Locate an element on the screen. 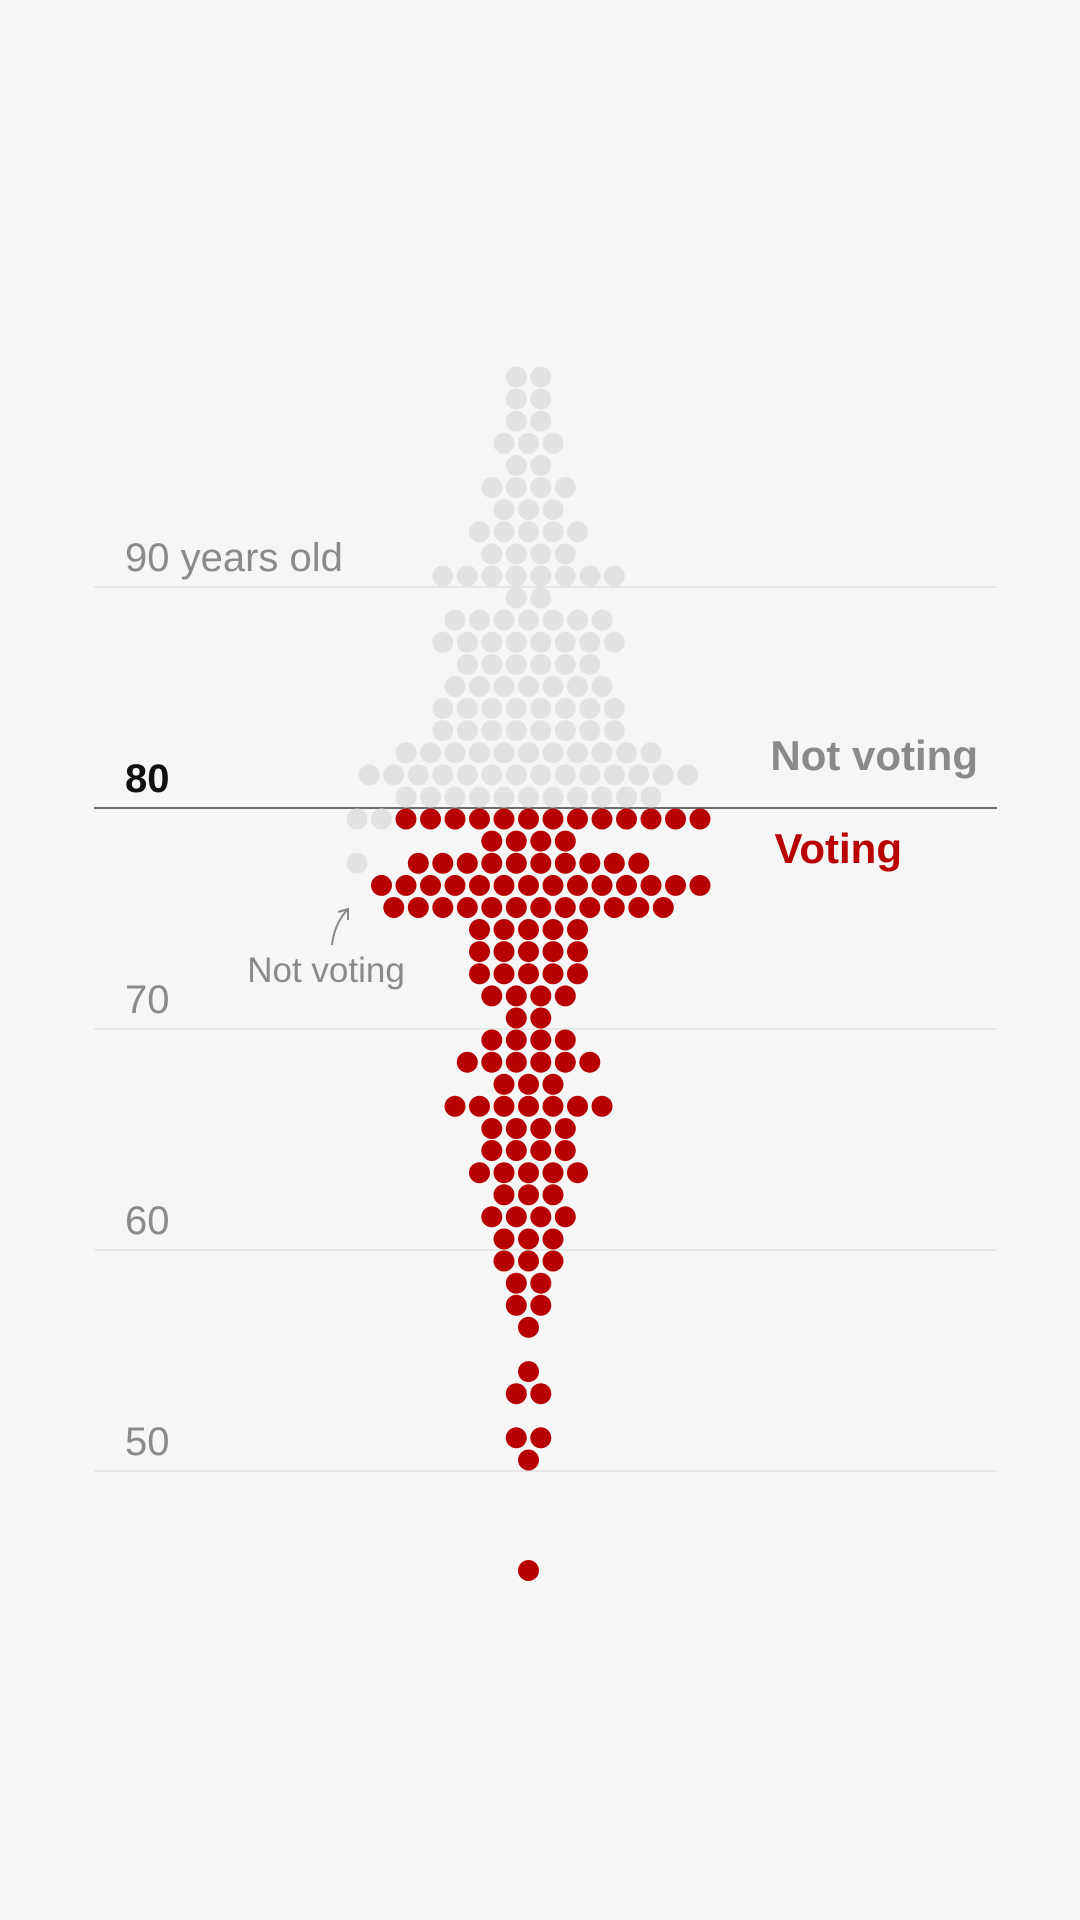 This screenshot has height=1920, width=1080. annotation-arrow is located at coordinates (339, 927).